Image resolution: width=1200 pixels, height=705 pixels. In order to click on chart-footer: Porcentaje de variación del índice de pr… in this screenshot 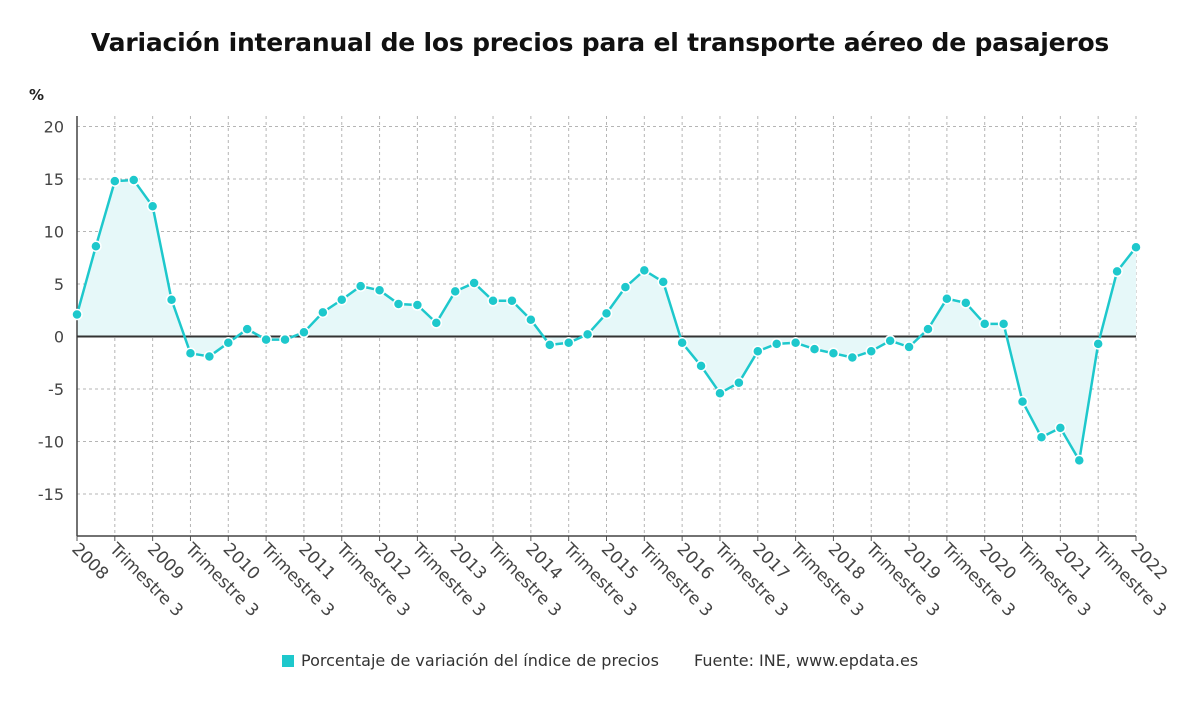, I will do `click(600, 663)`.